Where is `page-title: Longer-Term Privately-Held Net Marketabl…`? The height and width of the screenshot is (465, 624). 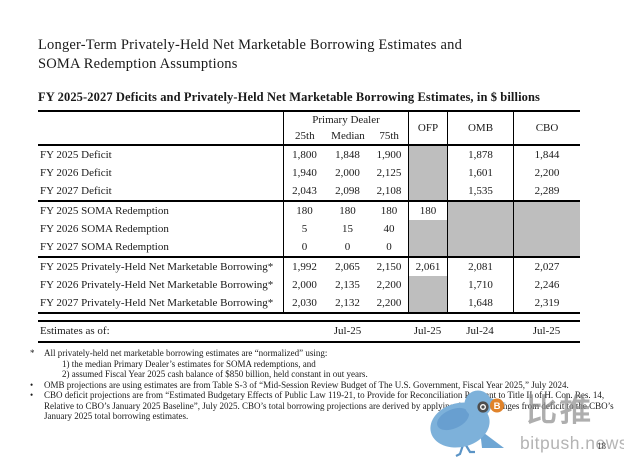
page-title: Longer-Term Privately-Held Net Marketabl… is located at coordinates (308, 55).